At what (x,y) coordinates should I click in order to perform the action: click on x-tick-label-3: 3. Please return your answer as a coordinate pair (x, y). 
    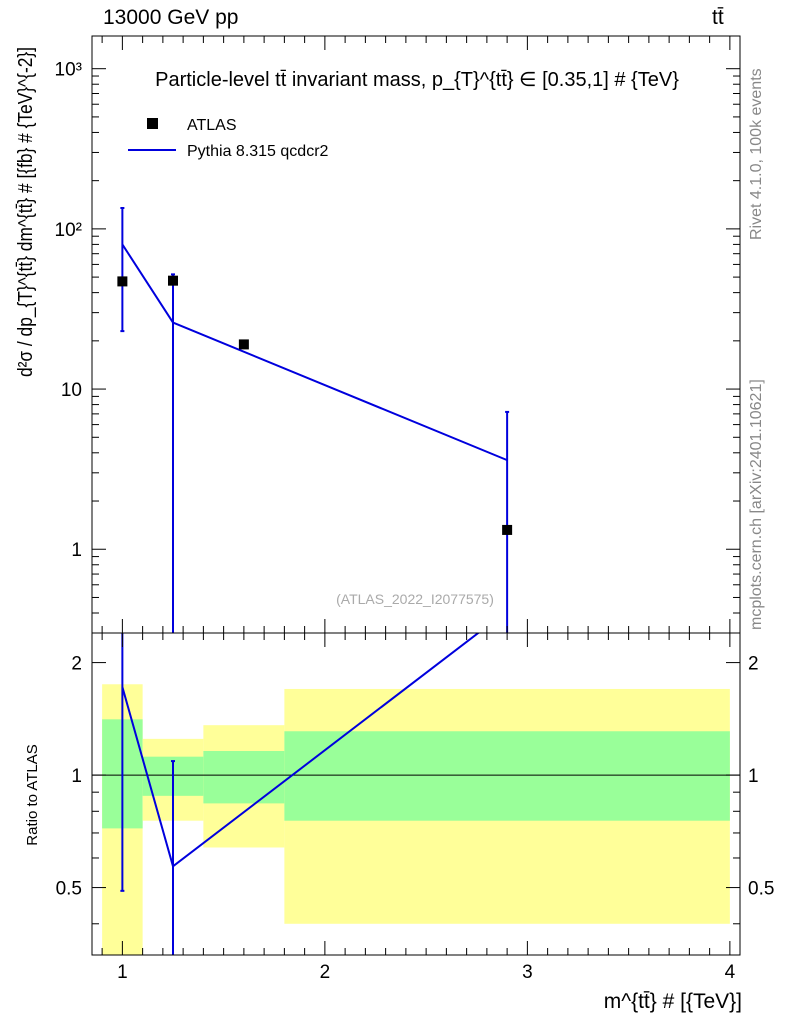
    Looking at the image, I should click on (527, 972).